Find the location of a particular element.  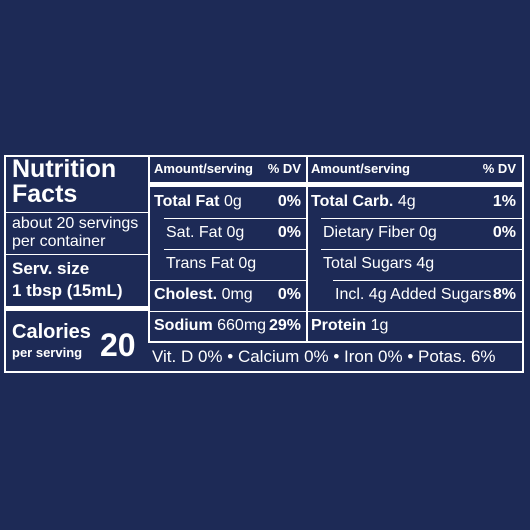

row: Total Sugars 4g is located at coordinates (378, 264).